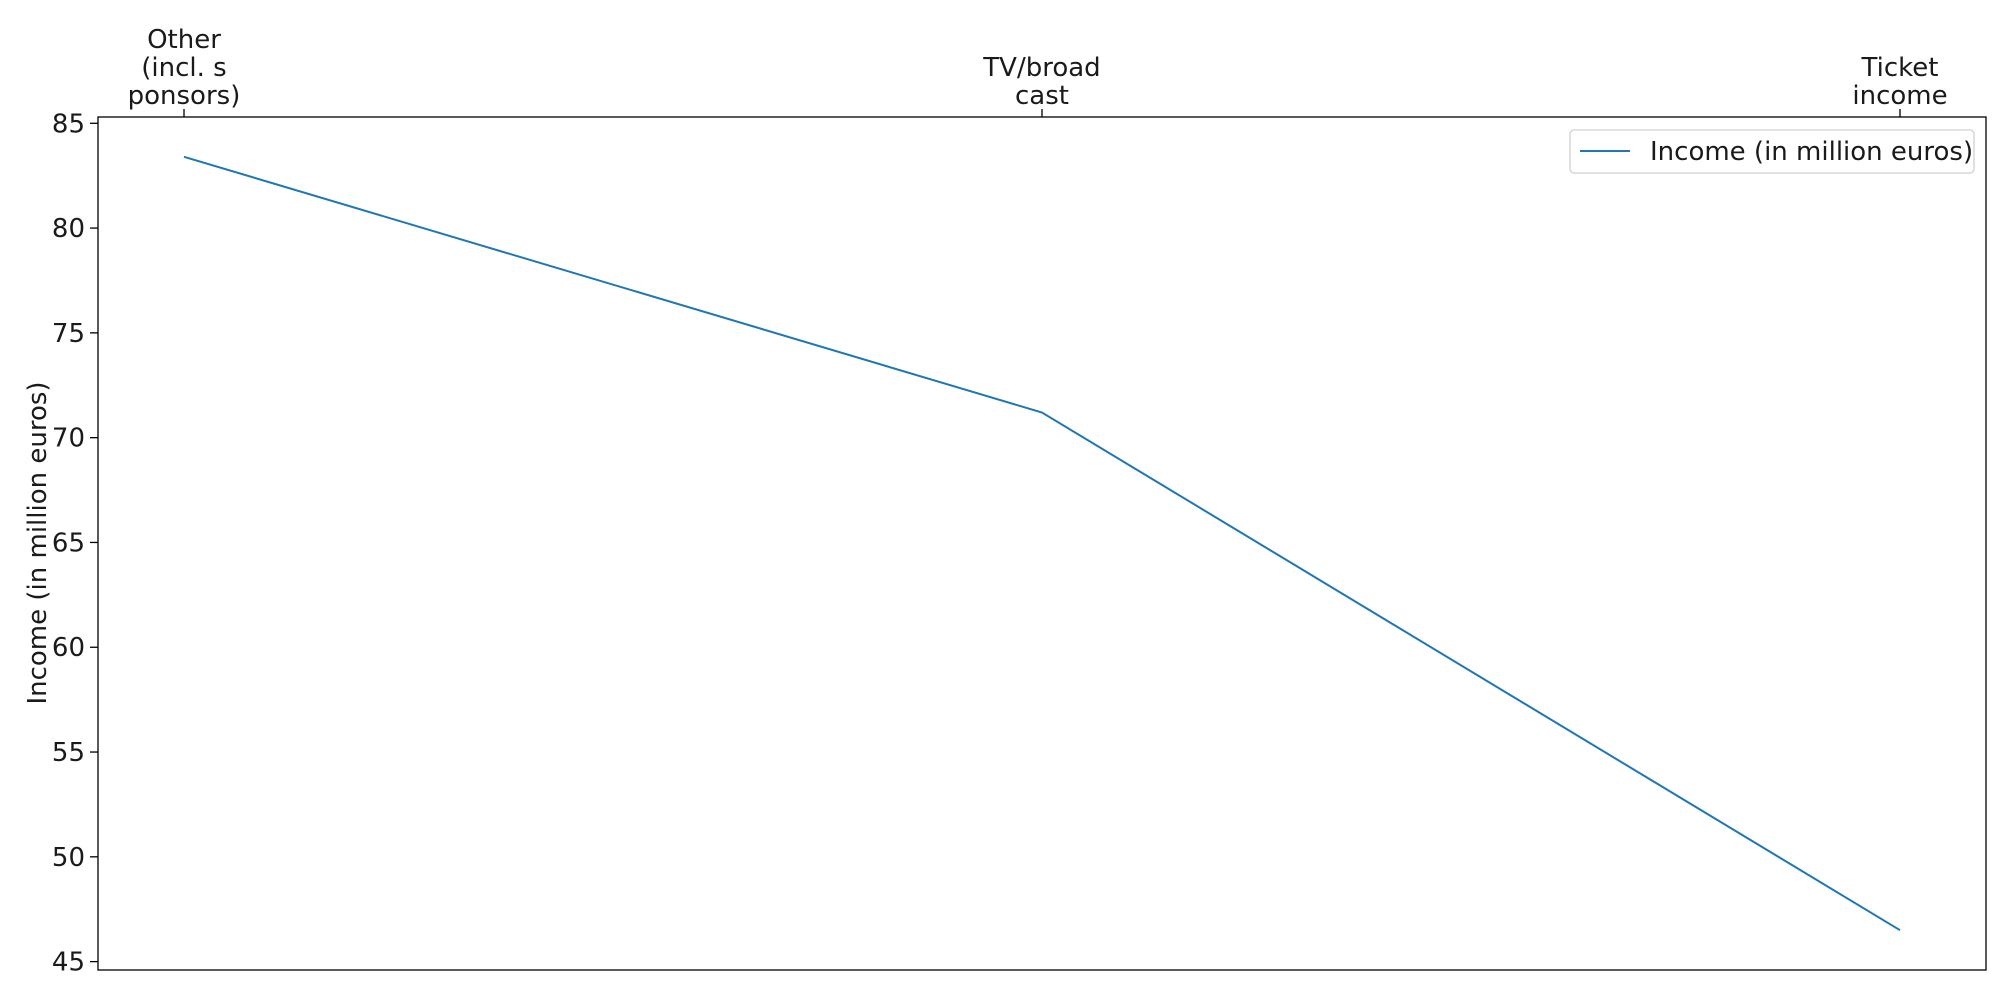 The height and width of the screenshot is (1000, 2000). What do you see at coordinates (184, 96) in the screenshot?
I see `x-tick-label-line: ponsors)` at bounding box center [184, 96].